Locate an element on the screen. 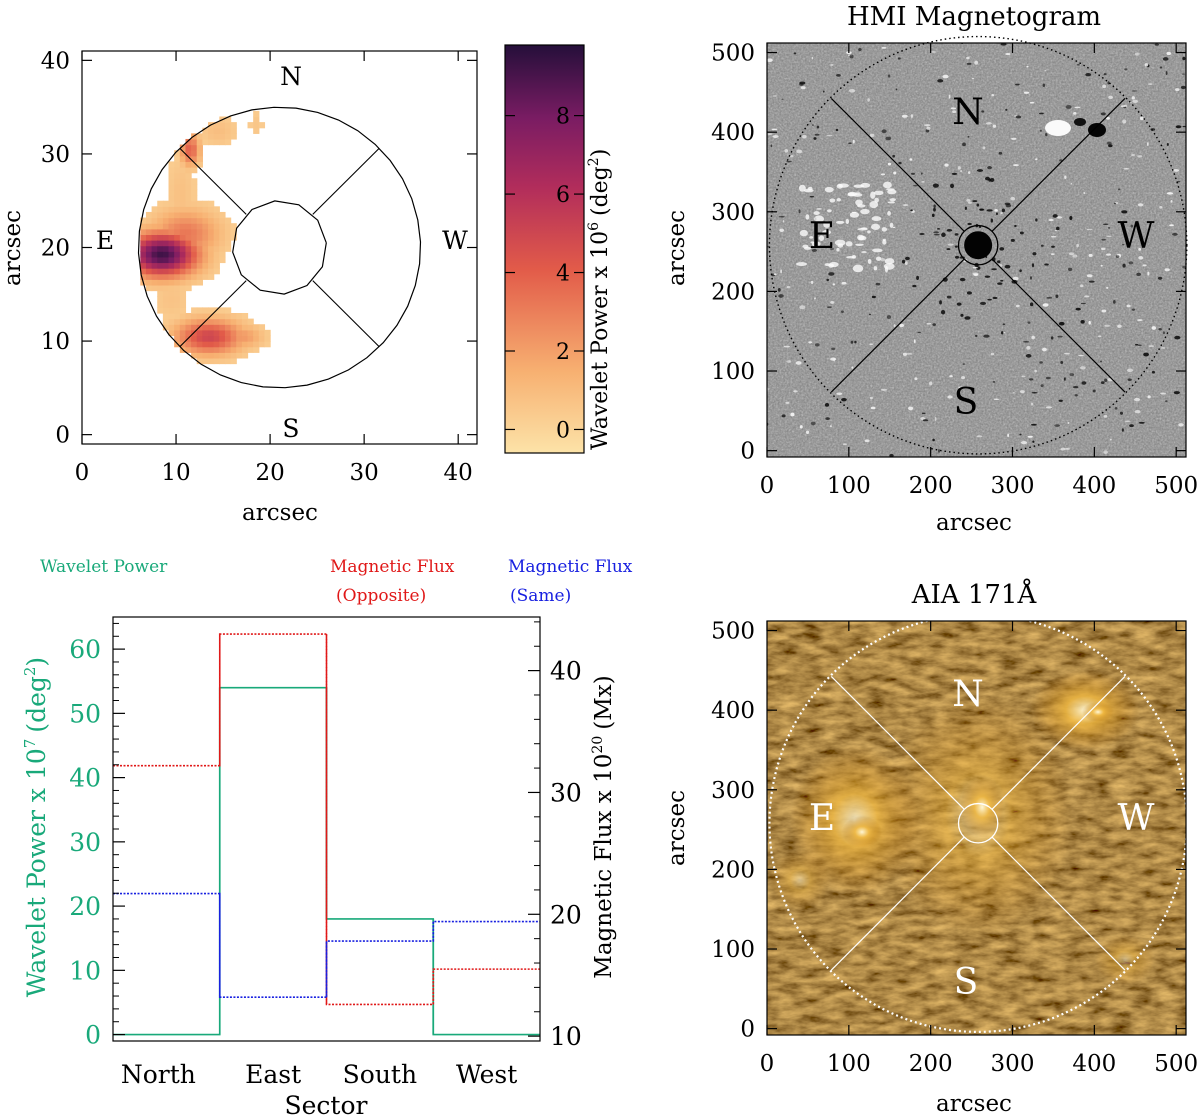 This screenshot has width=1200, height=1119. hmi-title: HMI Magnetogram is located at coordinates (974, 17).